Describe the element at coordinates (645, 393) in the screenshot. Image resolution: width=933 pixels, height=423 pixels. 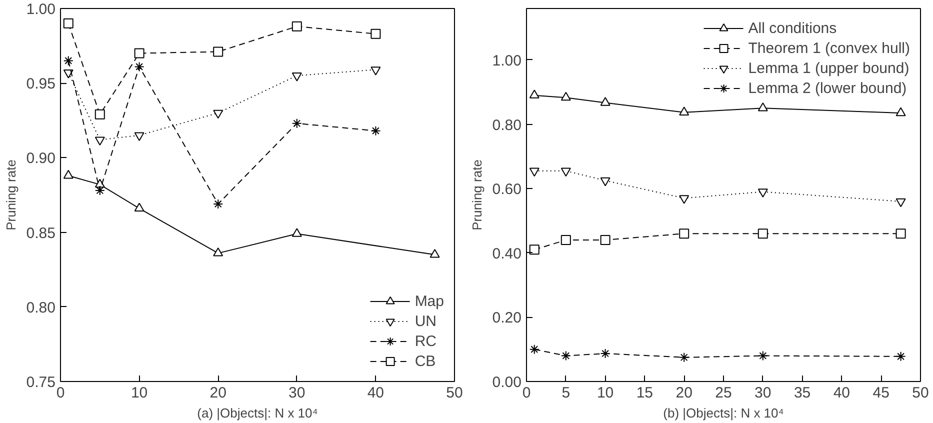
I see `x-tick-label: 15` at that location.